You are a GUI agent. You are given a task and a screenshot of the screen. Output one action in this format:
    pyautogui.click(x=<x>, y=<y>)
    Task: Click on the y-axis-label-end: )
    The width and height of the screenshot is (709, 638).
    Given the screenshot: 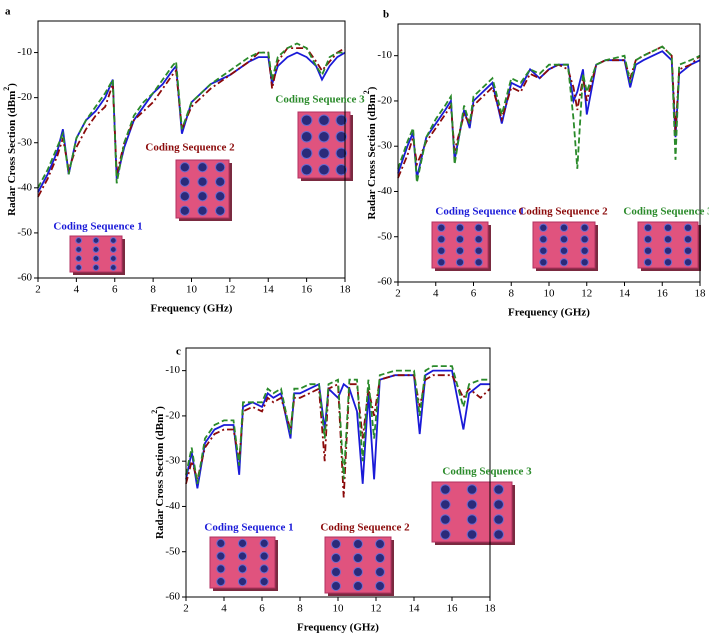 What is the action you would take?
    pyautogui.click(x=12, y=85)
    